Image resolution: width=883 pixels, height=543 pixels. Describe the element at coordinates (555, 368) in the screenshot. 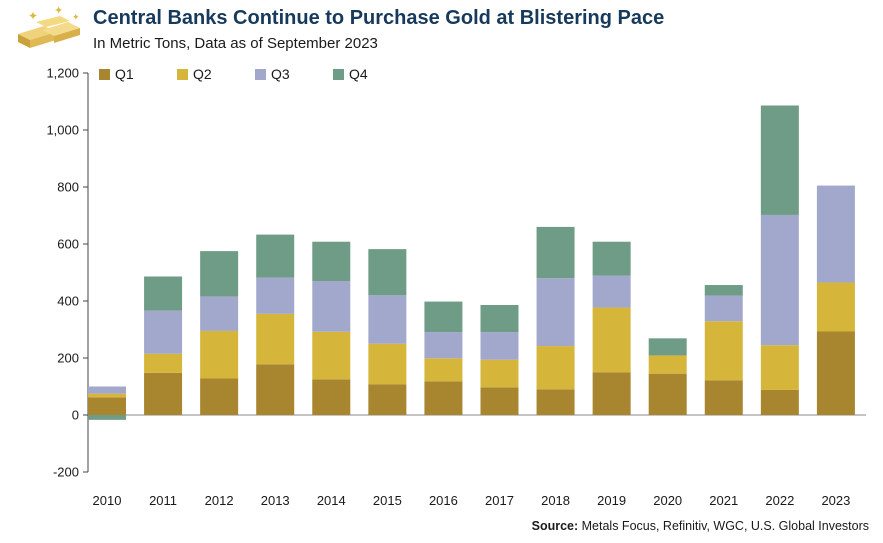

I see `bar-segment-q2-2018` at that location.